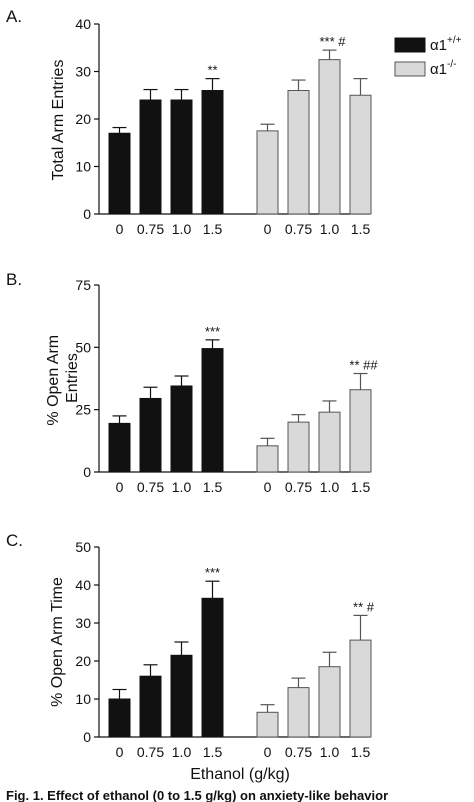 This screenshot has height=802, width=474. What do you see at coordinates (410, 45) in the screenshot?
I see `legend-swatch-wt` at bounding box center [410, 45].